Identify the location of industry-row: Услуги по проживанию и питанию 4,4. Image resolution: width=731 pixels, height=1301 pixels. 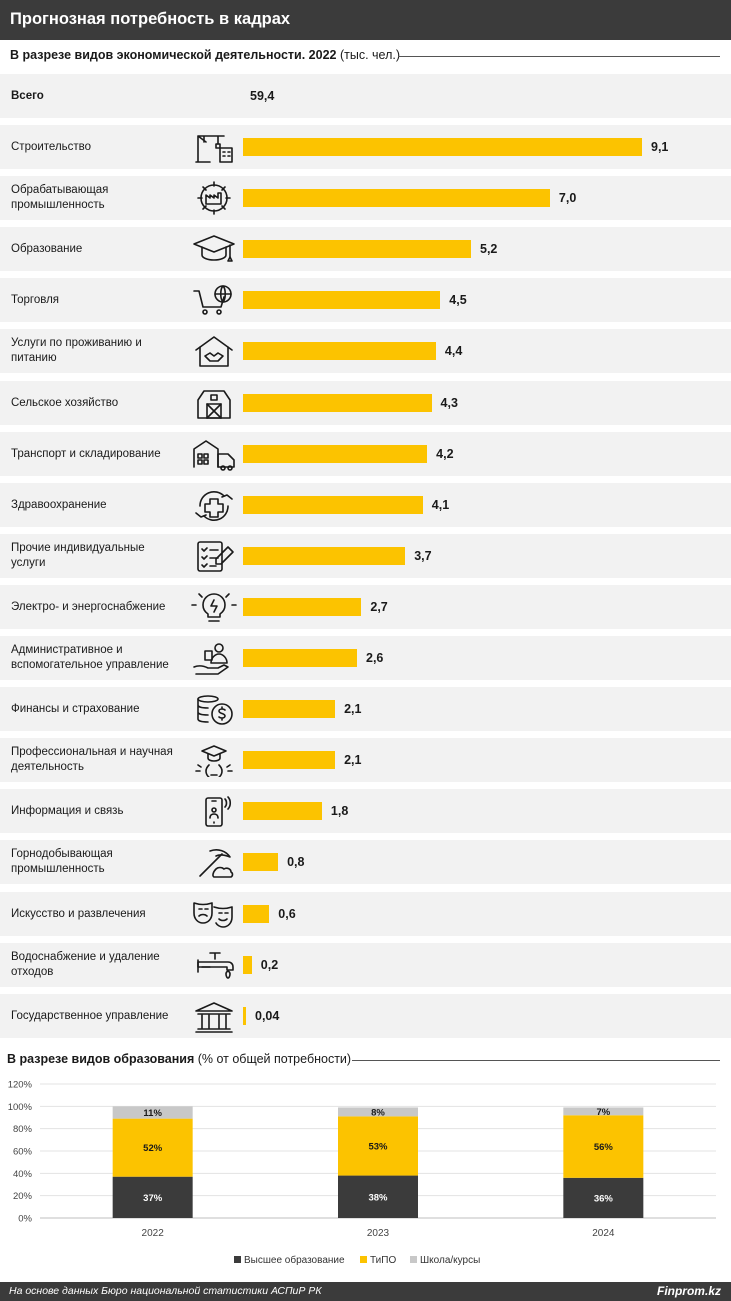
(365, 351).